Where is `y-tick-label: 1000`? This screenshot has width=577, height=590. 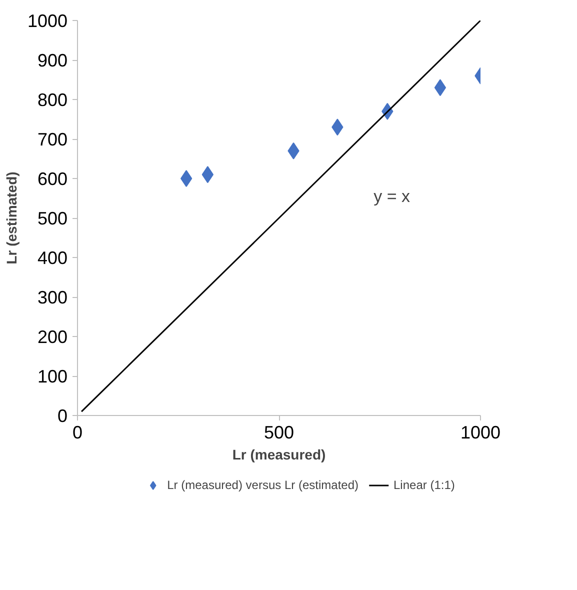
y-tick-label: 1000 is located at coordinates (47, 21).